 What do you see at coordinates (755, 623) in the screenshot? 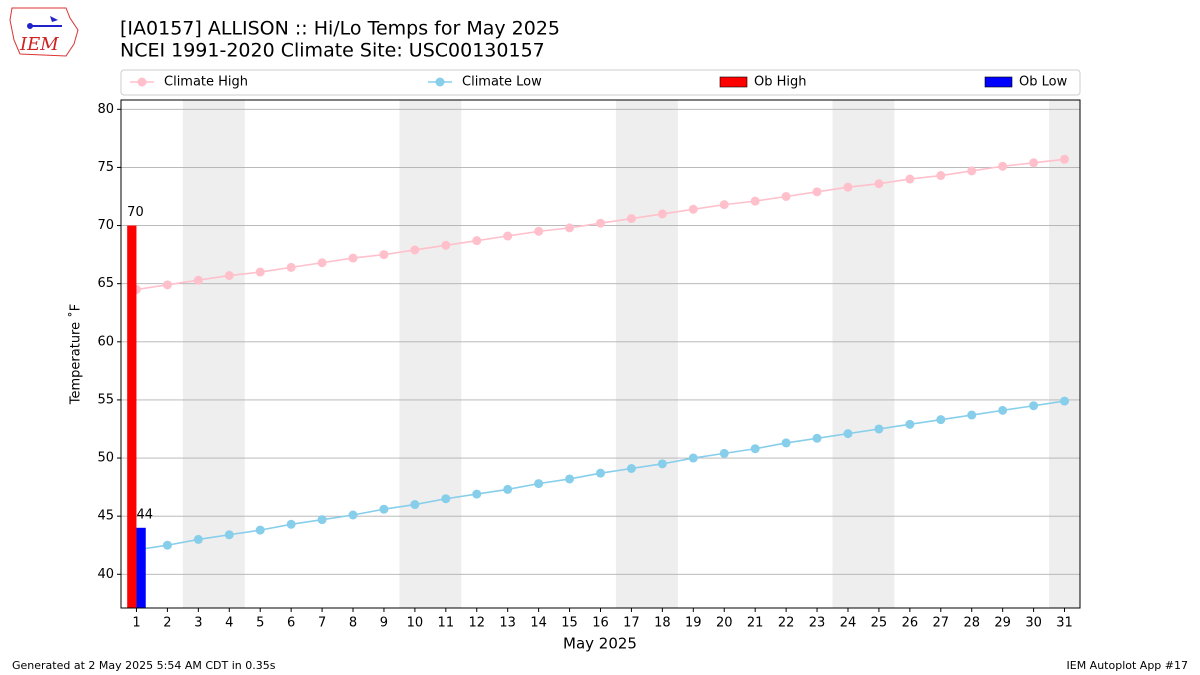
I see `x-tick-label: 21` at bounding box center [755, 623].